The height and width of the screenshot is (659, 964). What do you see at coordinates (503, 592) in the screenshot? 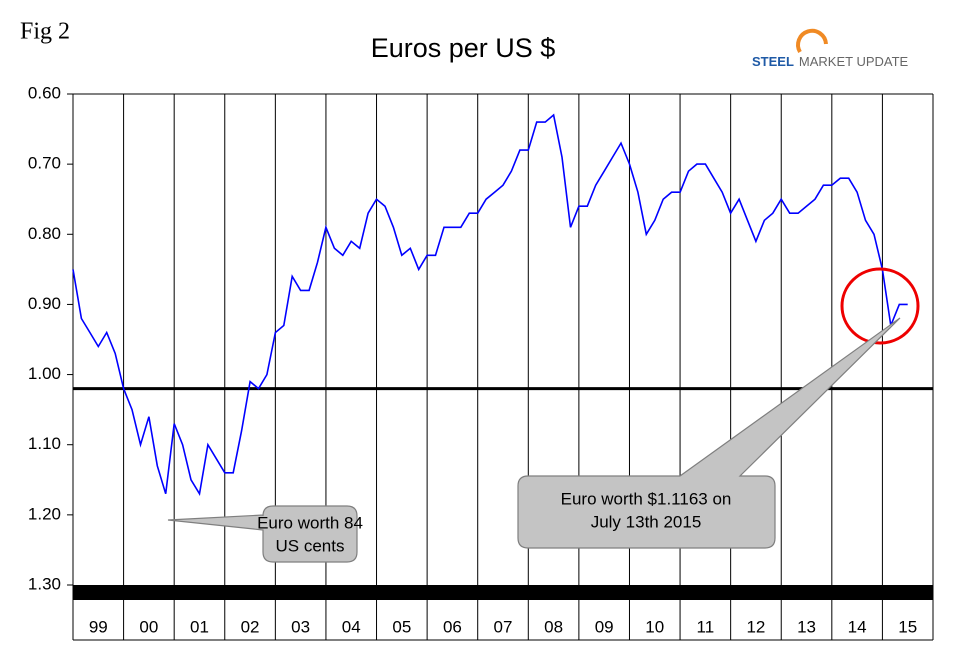
I see `axis-base-bar` at bounding box center [503, 592].